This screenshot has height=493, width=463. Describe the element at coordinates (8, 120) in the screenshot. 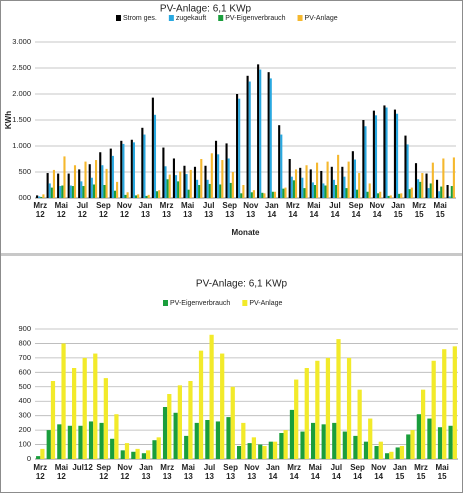

I see `y-axis-label: KWh` at that location.